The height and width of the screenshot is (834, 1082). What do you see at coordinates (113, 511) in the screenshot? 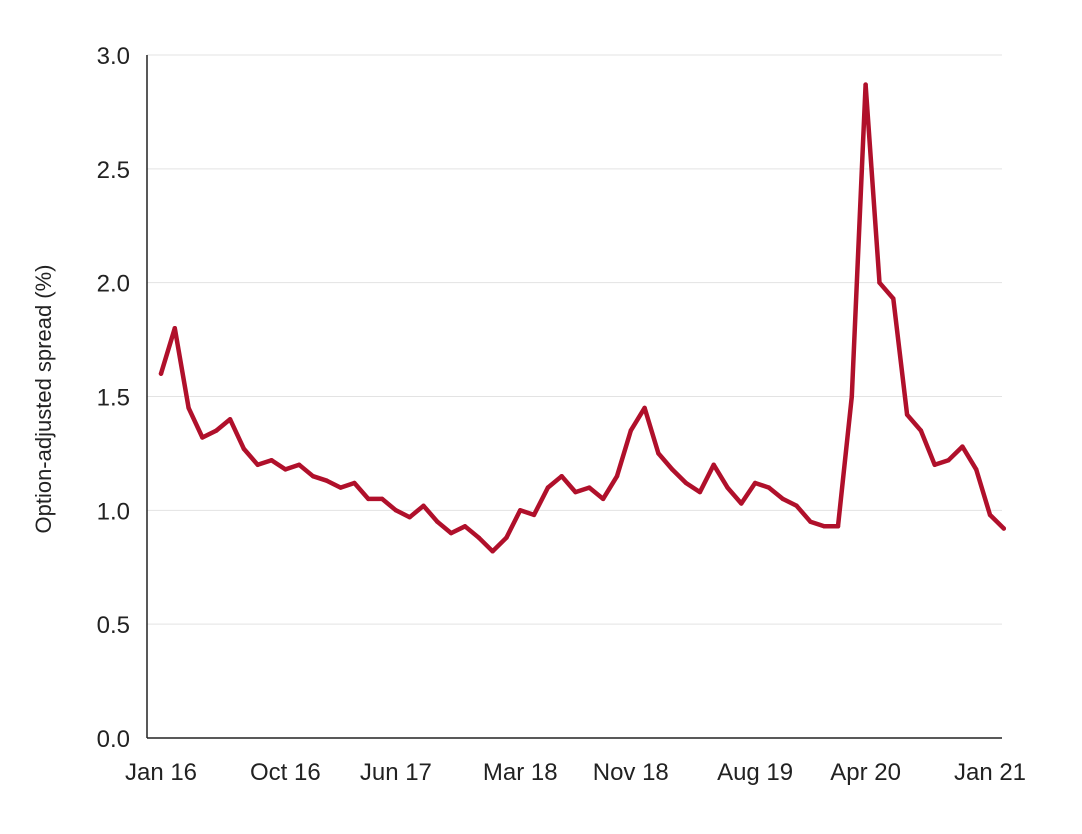
I see `y-tick-label: 1.0` at bounding box center [113, 511].